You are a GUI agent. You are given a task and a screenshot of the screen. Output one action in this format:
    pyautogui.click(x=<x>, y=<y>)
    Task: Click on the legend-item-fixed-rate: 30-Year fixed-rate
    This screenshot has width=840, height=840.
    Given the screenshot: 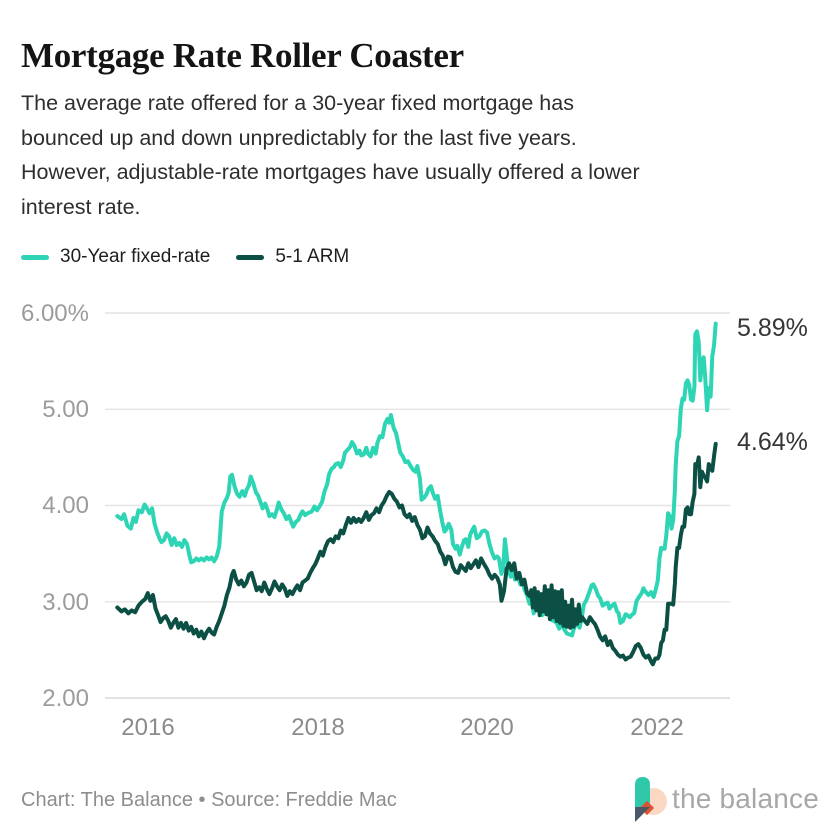 What is the action you would take?
    pyautogui.click(x=115, y=257)
    